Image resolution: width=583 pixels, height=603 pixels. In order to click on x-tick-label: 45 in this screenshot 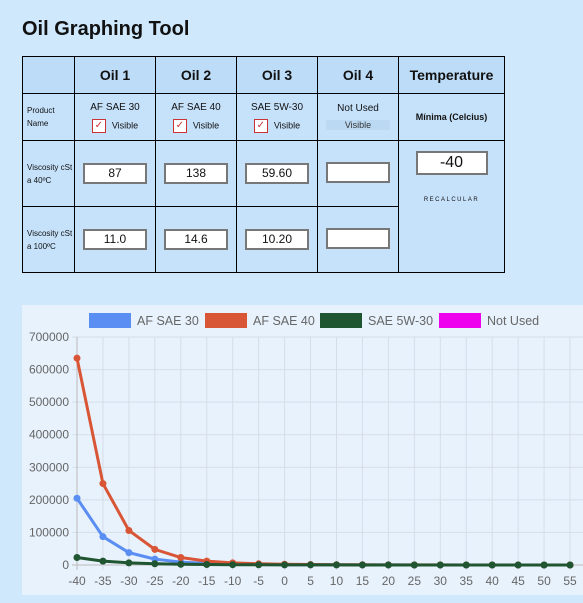, I will do `click(518, 581)`.